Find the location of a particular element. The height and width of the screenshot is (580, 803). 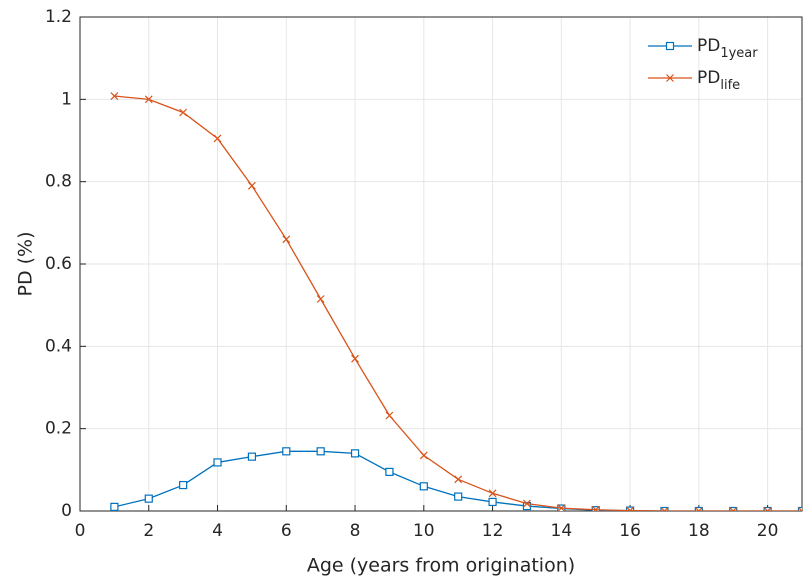

x-tick-label: 16 is located at coordinates (630, 531).